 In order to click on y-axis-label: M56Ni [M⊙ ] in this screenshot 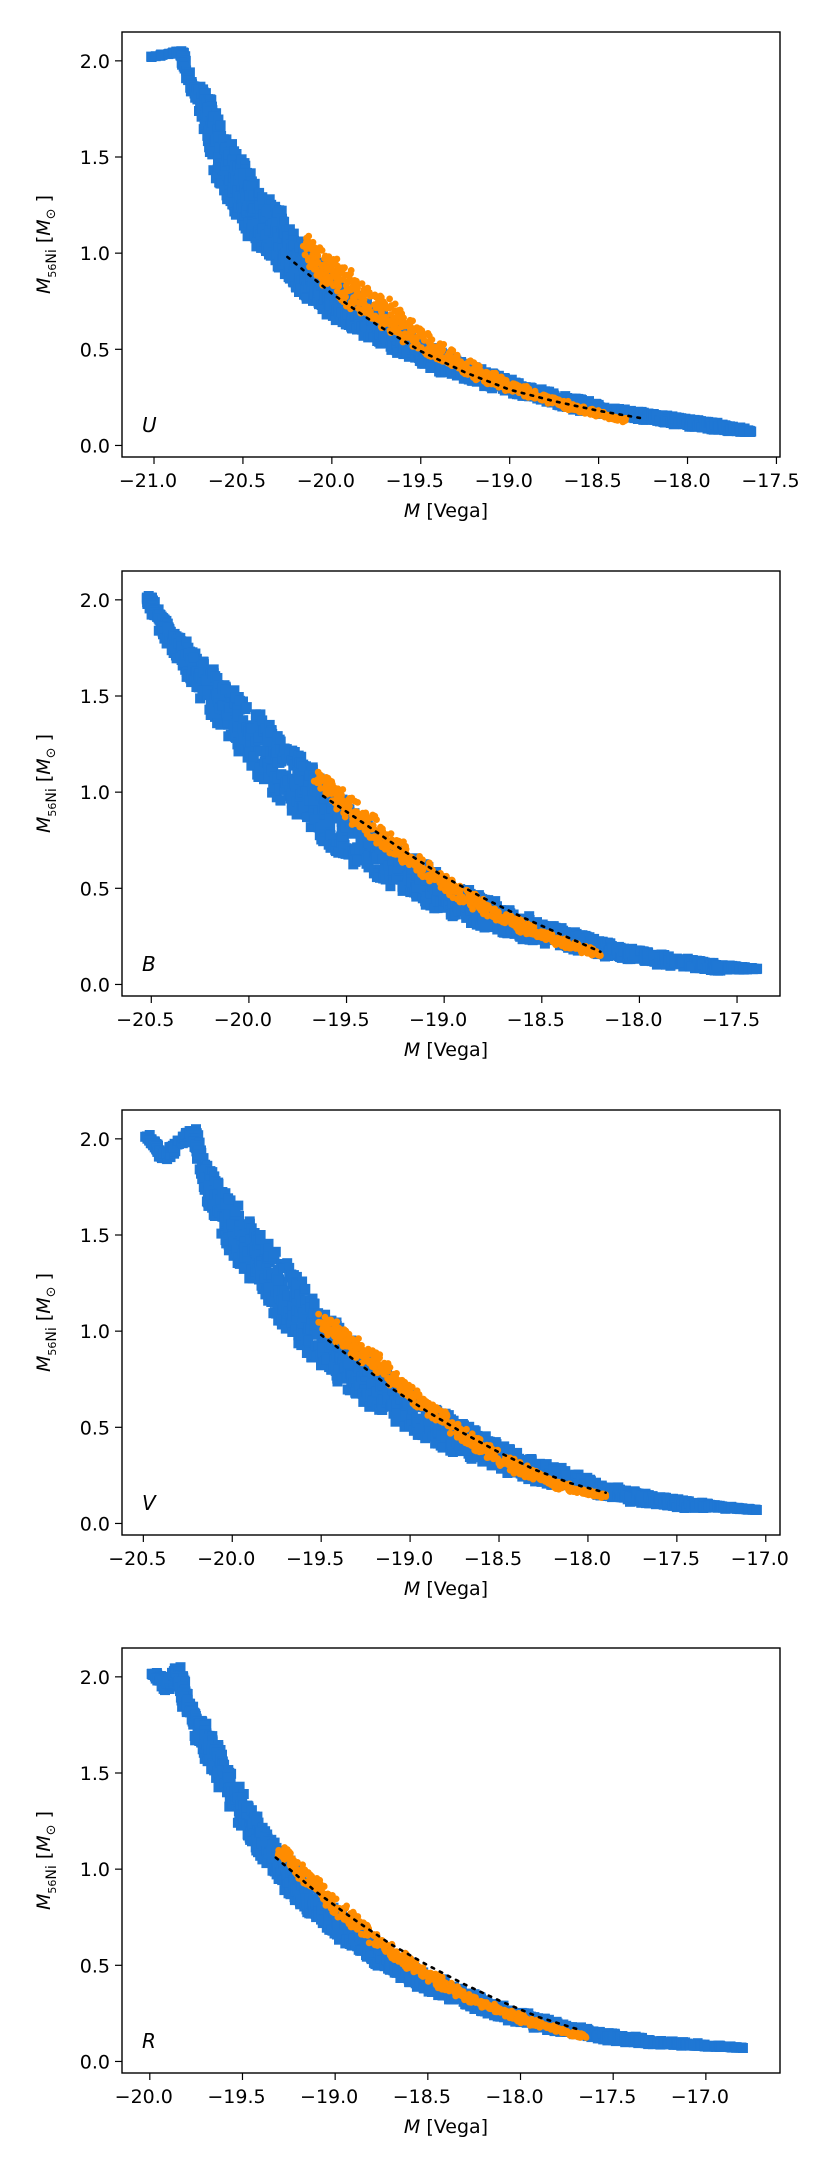, I will do `click(46, 783)`.